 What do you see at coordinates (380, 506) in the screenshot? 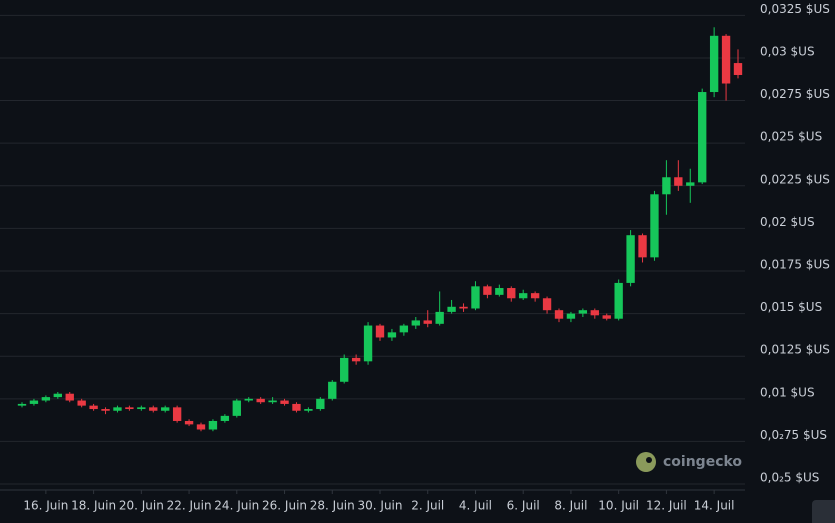
I see `x-tick-label: 30. Juin` at bounding box center [380, 506].